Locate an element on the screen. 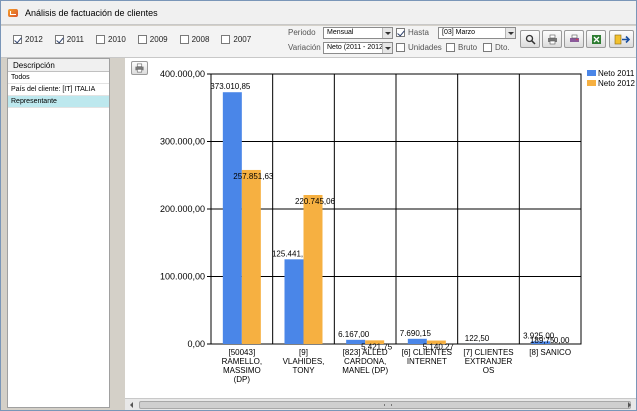 The height and width of the screenshot is (411, 637). data-label: 5.140,27 is located at coordinates (439, 347).